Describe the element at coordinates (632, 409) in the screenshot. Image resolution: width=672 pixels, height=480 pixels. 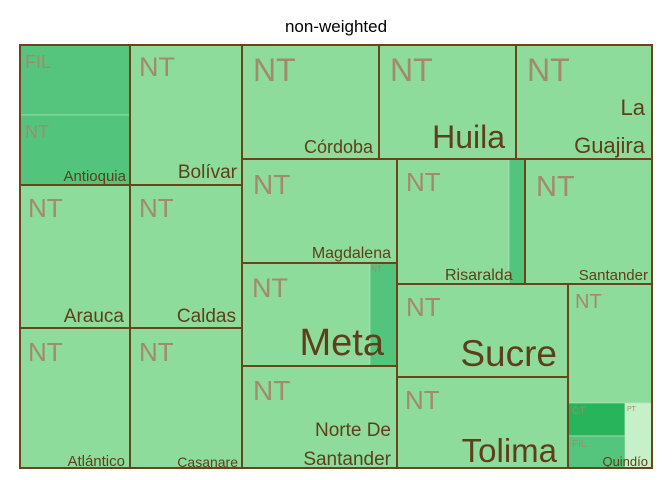
I see `tile-label-quindio-2: PT` at that location.